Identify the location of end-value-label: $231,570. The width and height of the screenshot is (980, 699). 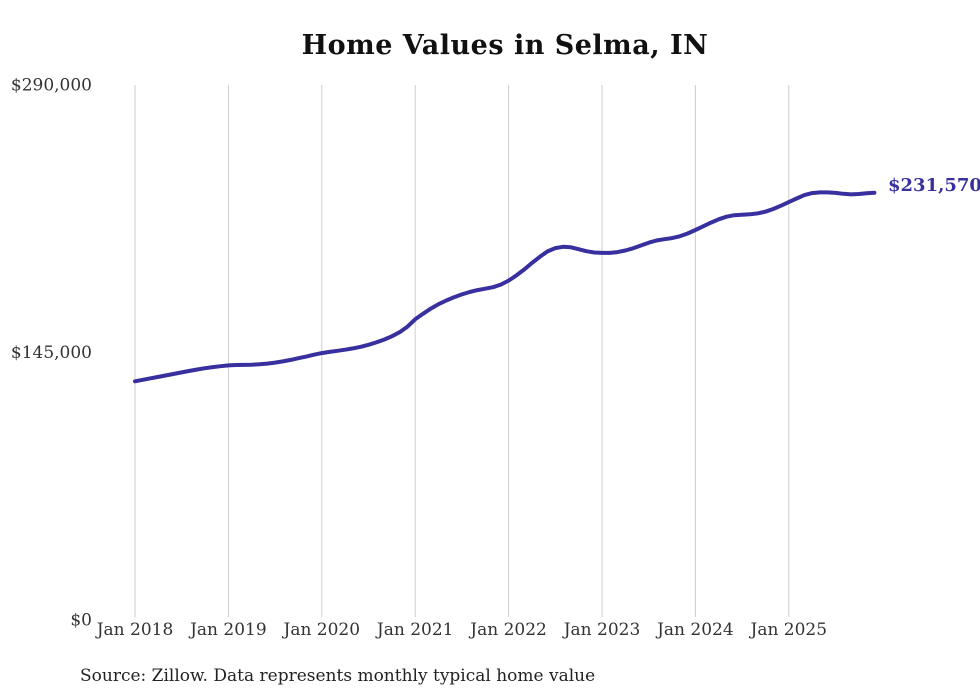
(934, 185).